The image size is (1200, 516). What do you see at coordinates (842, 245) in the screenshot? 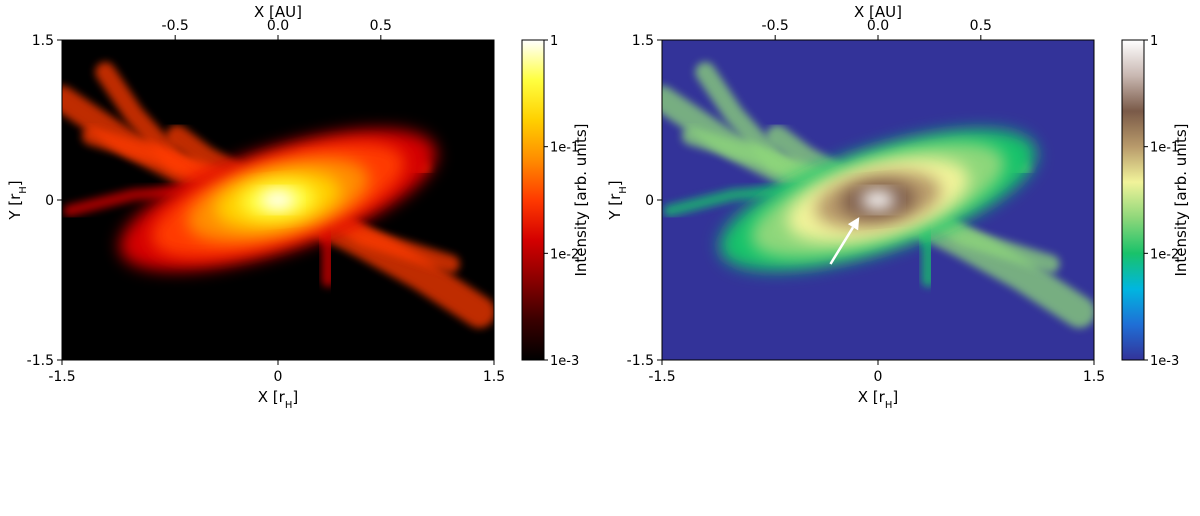
I see `arrow-annotation` at bounding box center [842, 245].